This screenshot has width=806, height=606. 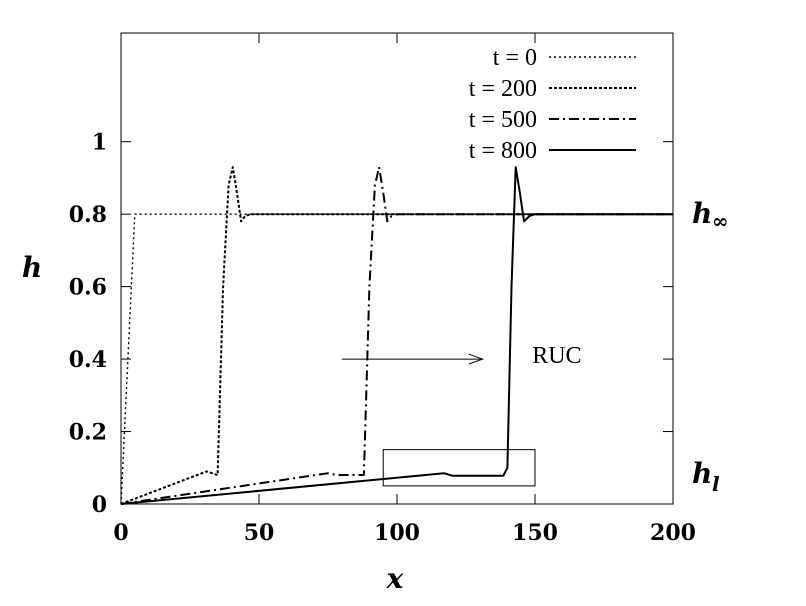 What do you see at coordinates (459, 468) in the screenshot?
I see `zoom-box` at bounding box center [459, 468].